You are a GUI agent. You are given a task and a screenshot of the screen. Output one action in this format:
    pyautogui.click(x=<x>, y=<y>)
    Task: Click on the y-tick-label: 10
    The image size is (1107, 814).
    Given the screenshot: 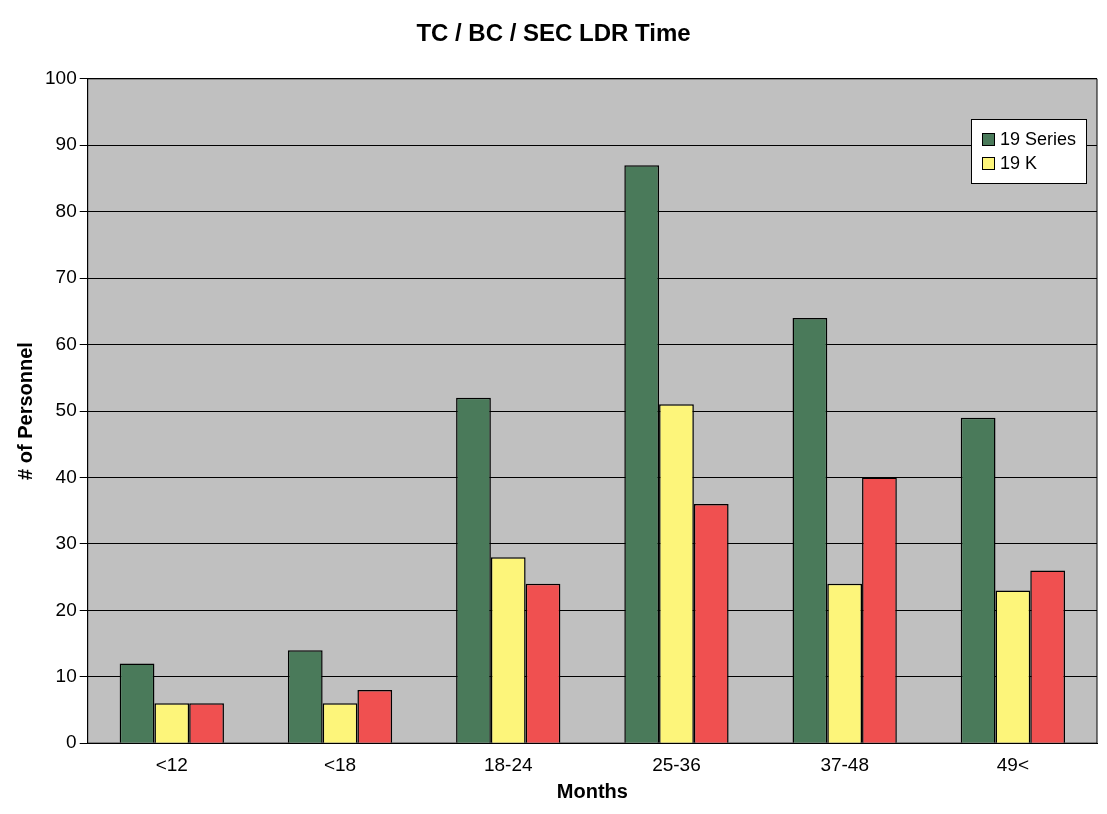 What is the action you would take?
    pyautogui.click(x=66, y=675)
    